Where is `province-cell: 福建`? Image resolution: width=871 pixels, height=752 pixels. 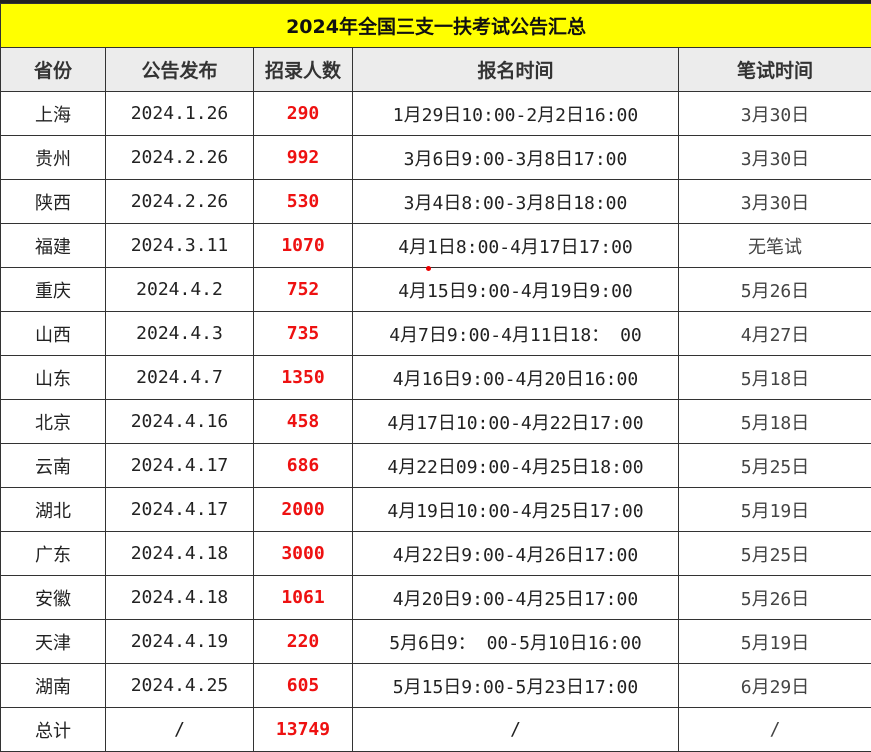
province-cell: 福建 is located at coordinates (53, 246).